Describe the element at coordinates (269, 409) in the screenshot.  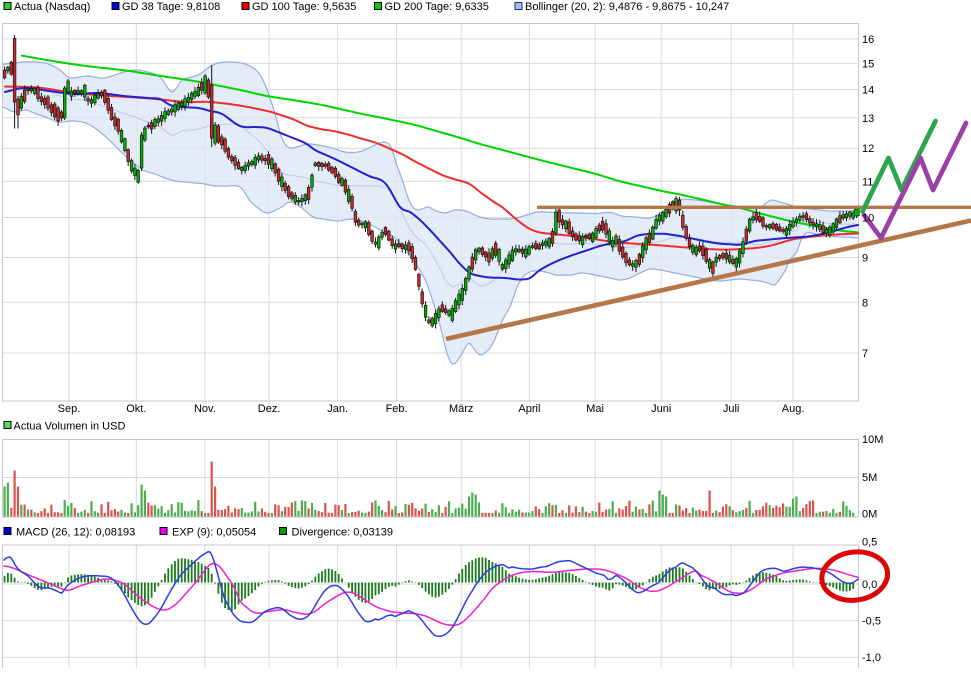
I see `svg-text: Dez.` at that location.